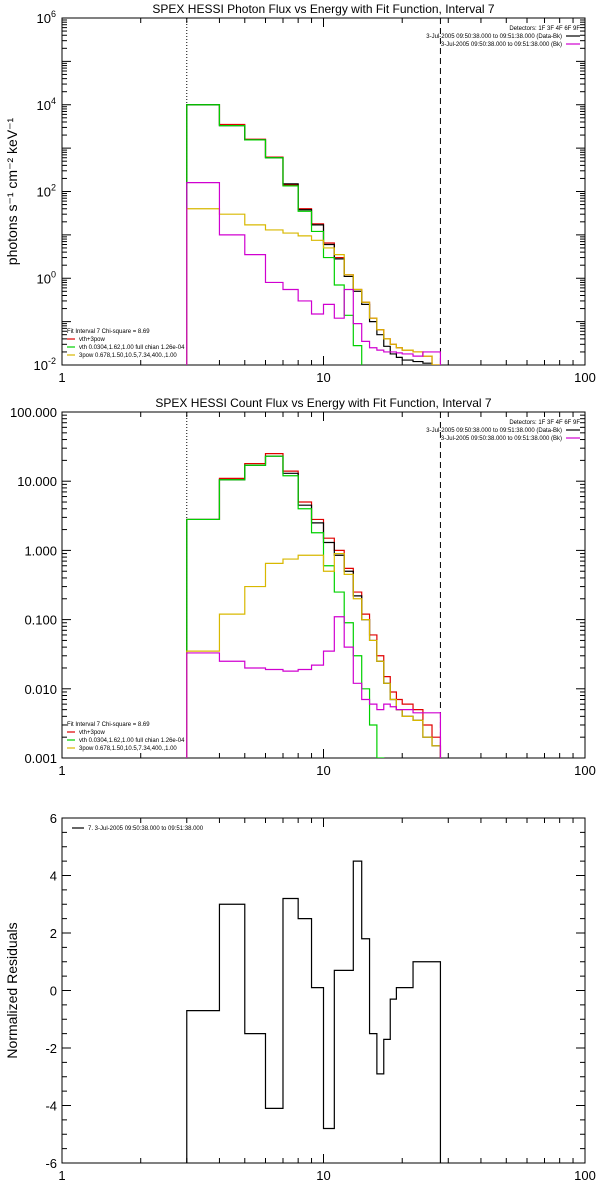  I want to click on y-tick-label: 0, so click(53, 991).